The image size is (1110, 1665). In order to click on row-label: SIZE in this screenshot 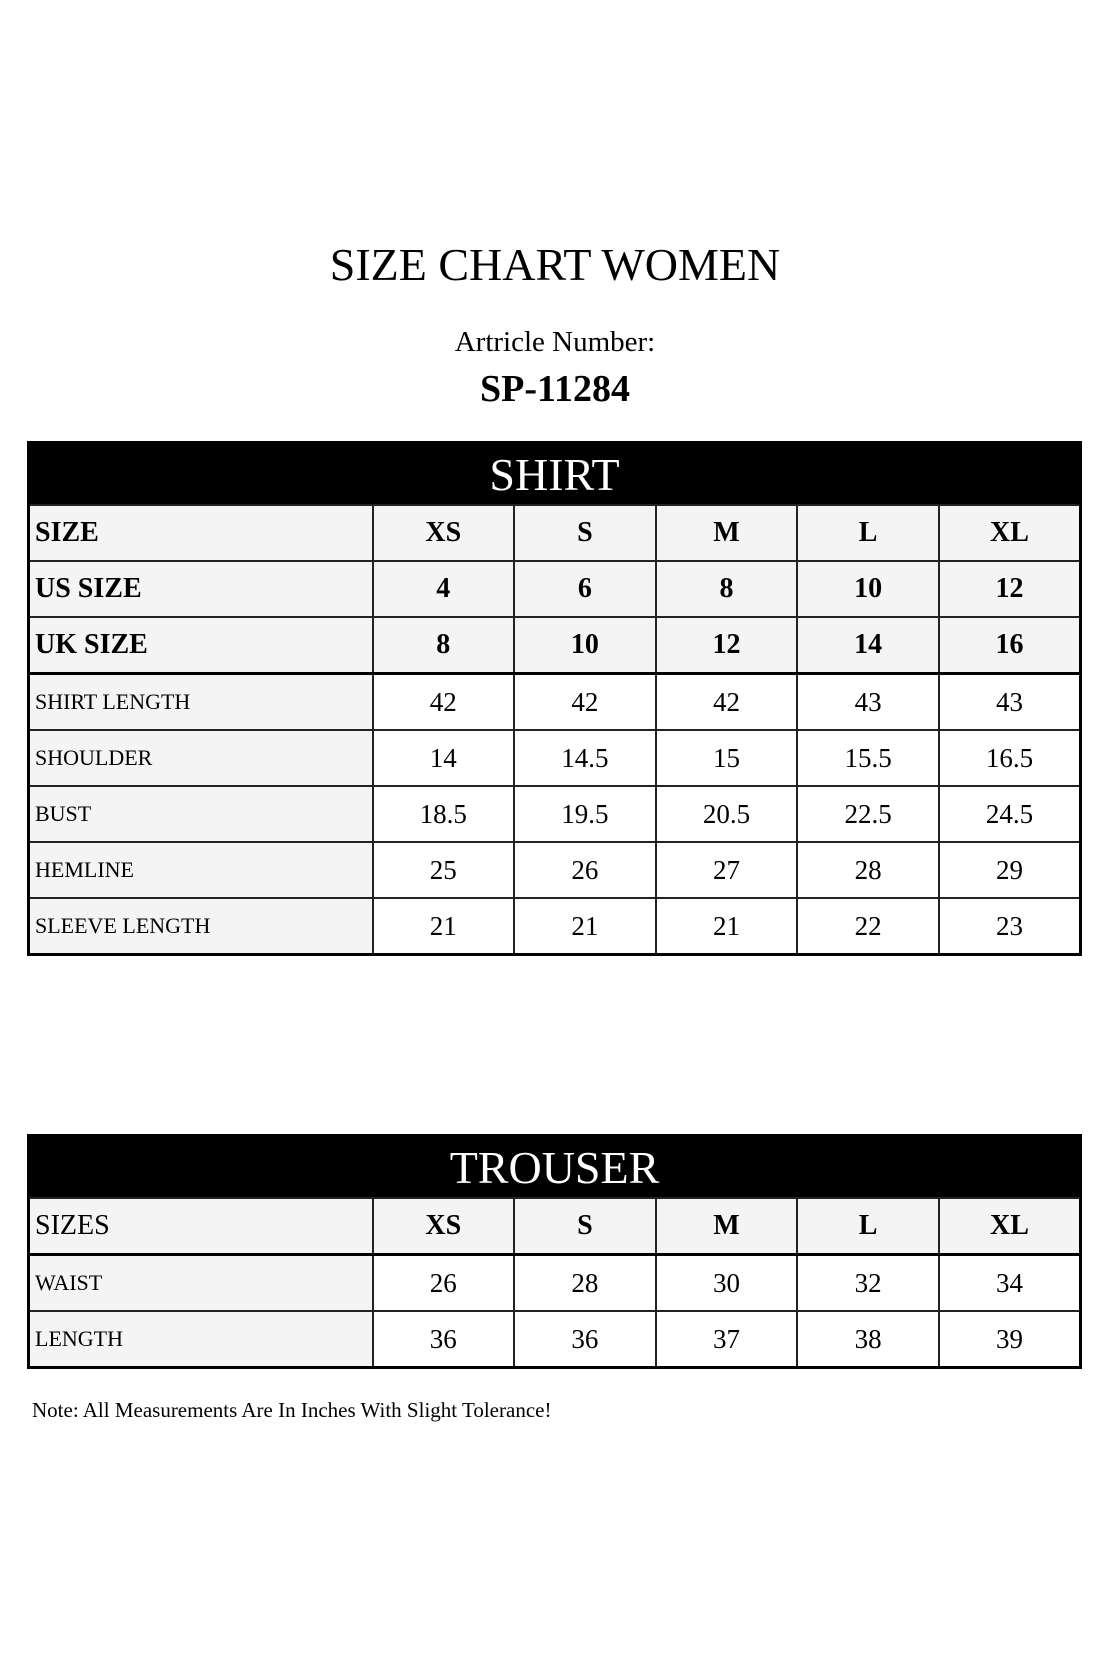, I will do `click(200, 533)`.